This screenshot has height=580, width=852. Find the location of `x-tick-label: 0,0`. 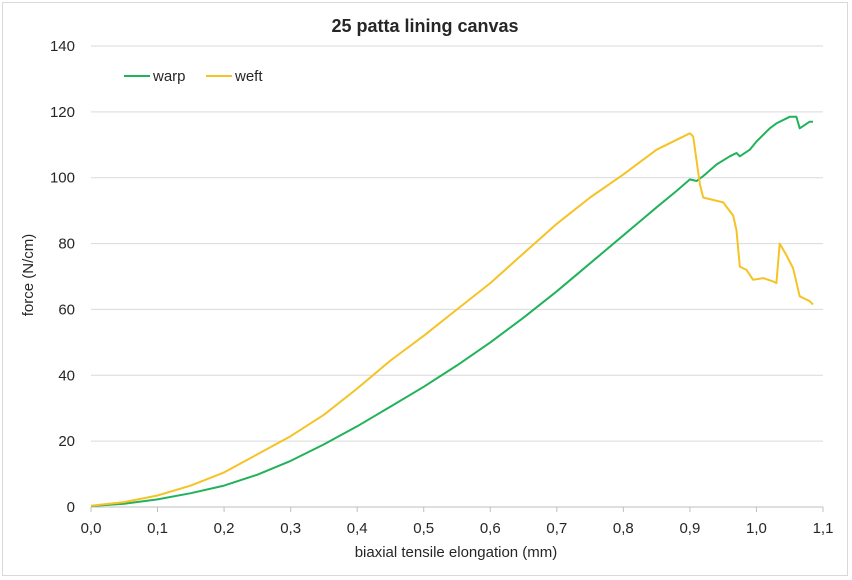

x-tick-label: 0,0 is located at coordinates (91, 528).